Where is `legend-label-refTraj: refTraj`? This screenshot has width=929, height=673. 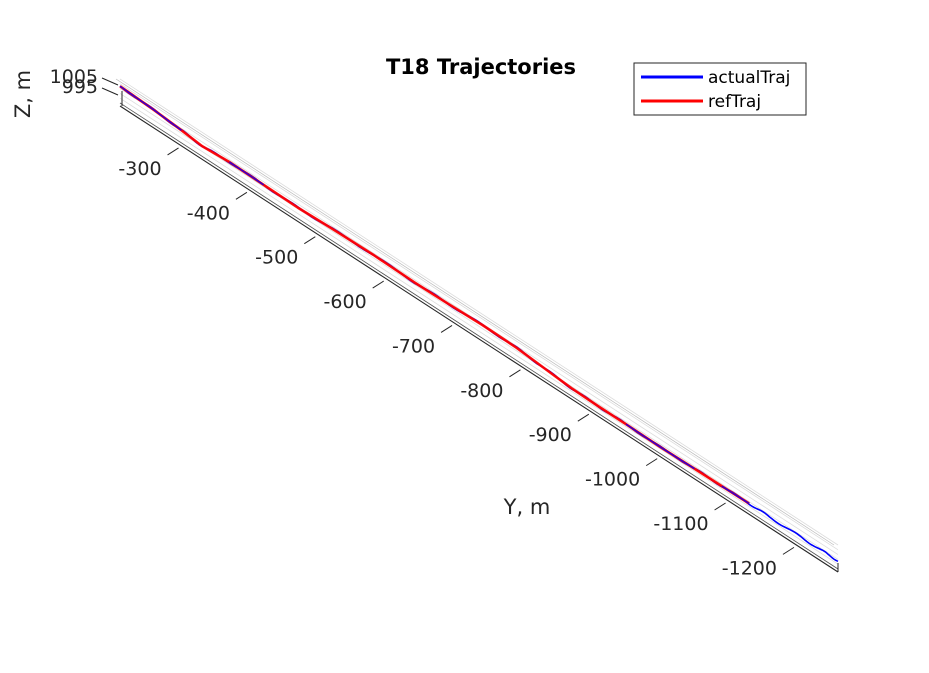 legend-label-refTraj: refTraj is located at coordinates (734, 102).